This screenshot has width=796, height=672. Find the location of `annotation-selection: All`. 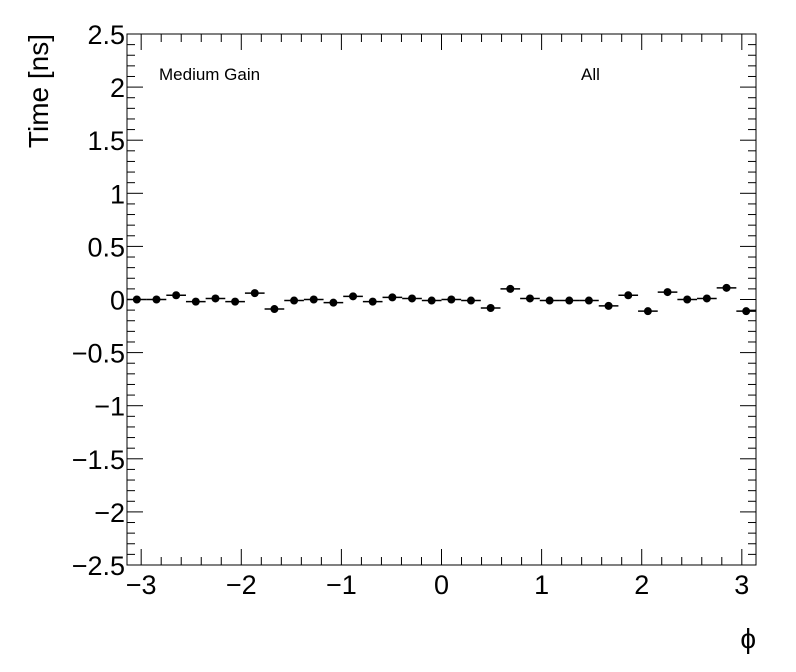

annotation-selection: All is located at coordinates (590, 74).